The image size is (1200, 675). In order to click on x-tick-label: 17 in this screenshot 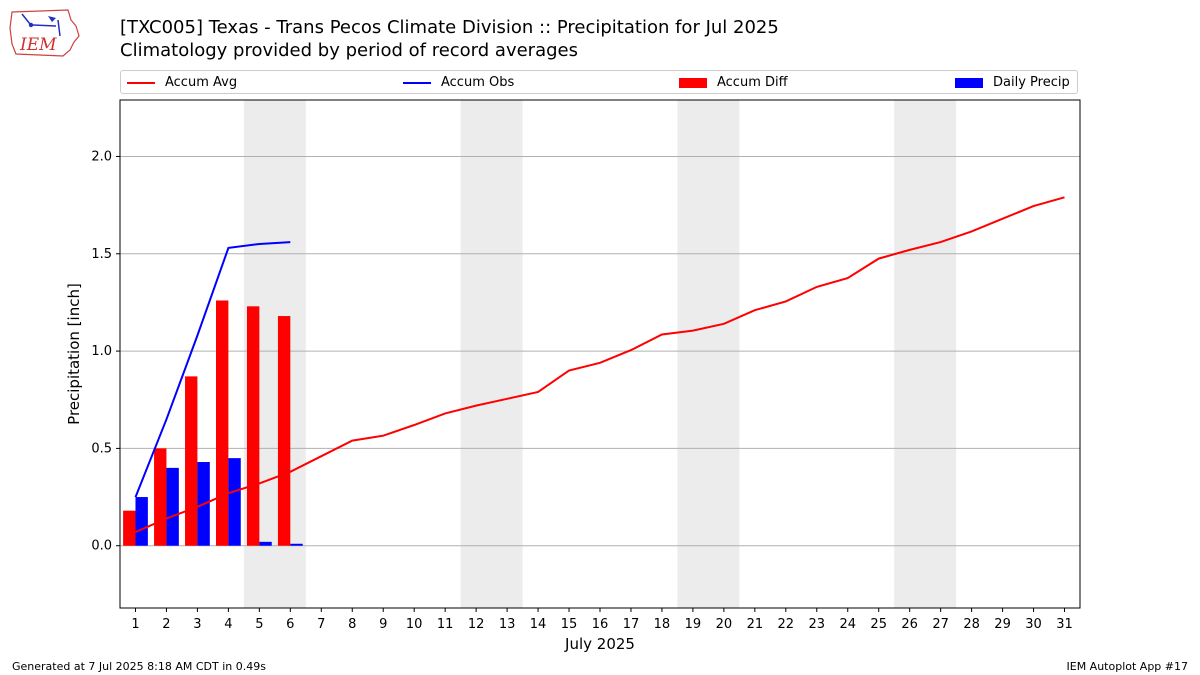, I will do `click(631, 624)`.